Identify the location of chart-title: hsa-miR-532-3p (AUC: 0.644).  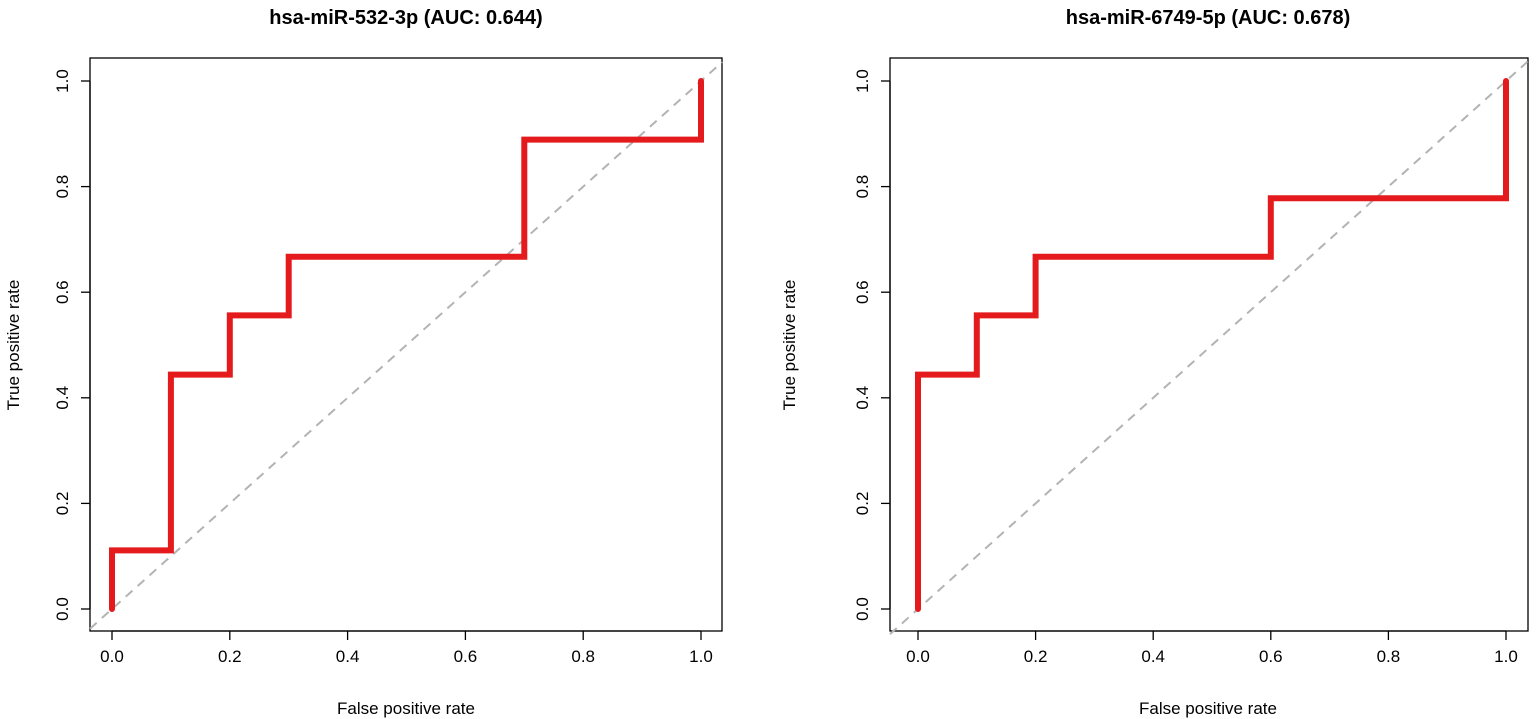
(405, 18).